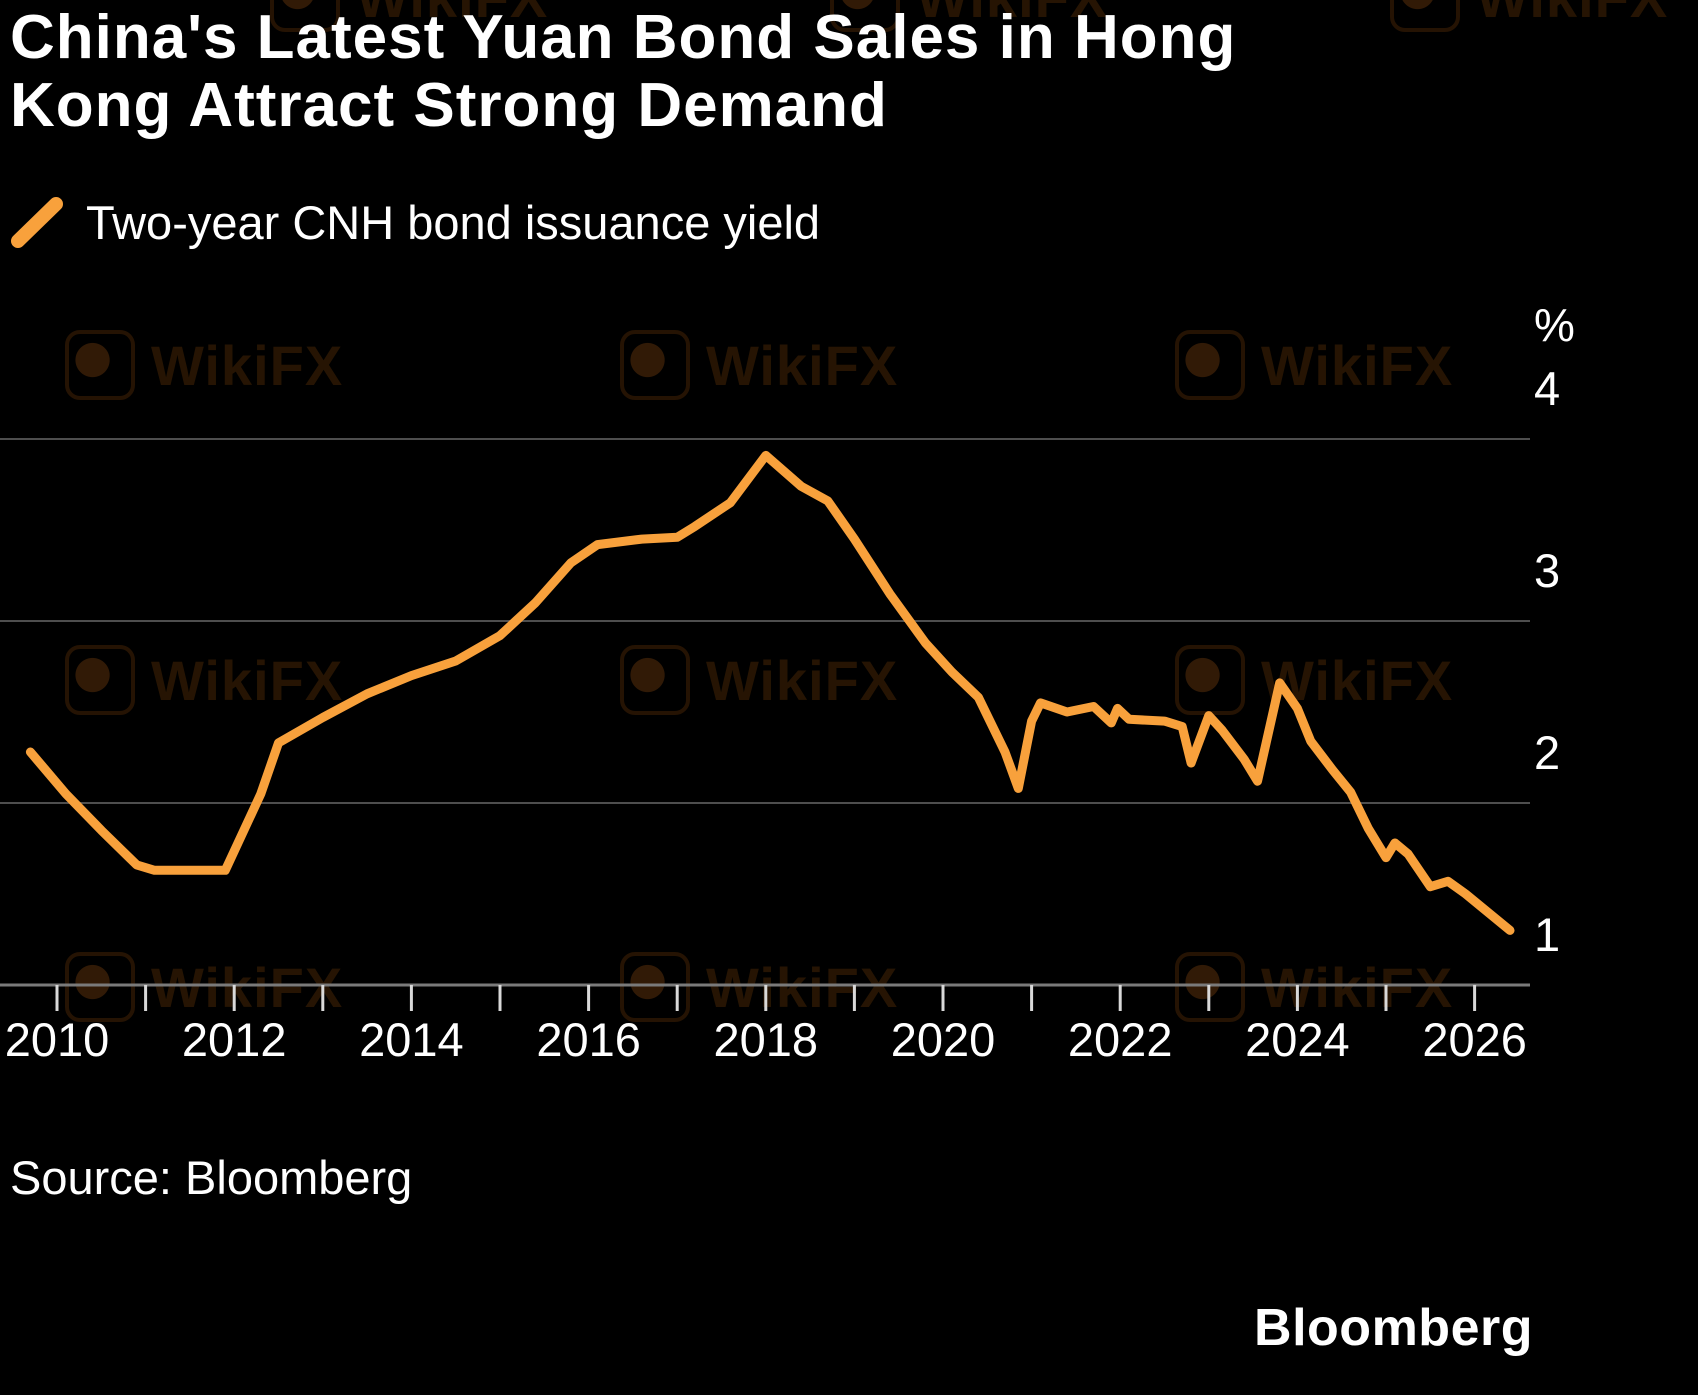 The width and height of the screenshot is (1698, 1395). Describe the element at coordinates (588, 1039) in the screenshot. I see `x-tick-label-2016: 2016` at that location.